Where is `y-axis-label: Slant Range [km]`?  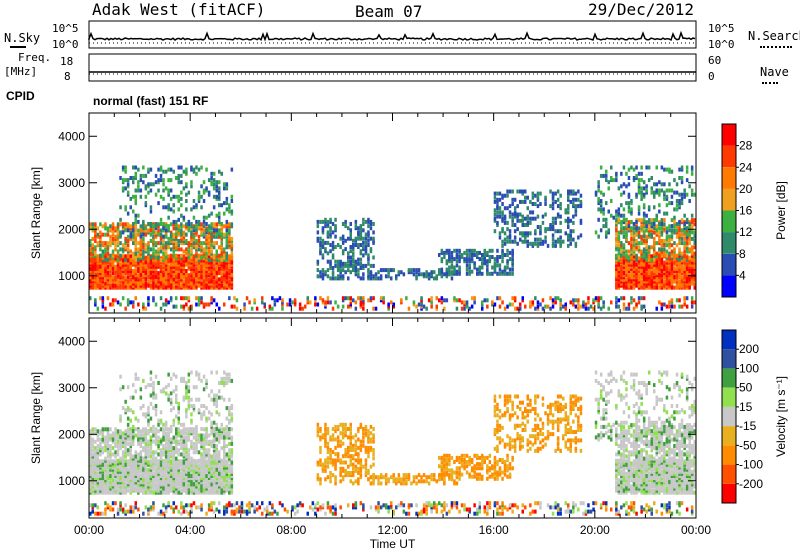 y-axis-label: Slant Range [km] is located at coordinates (36, 213).